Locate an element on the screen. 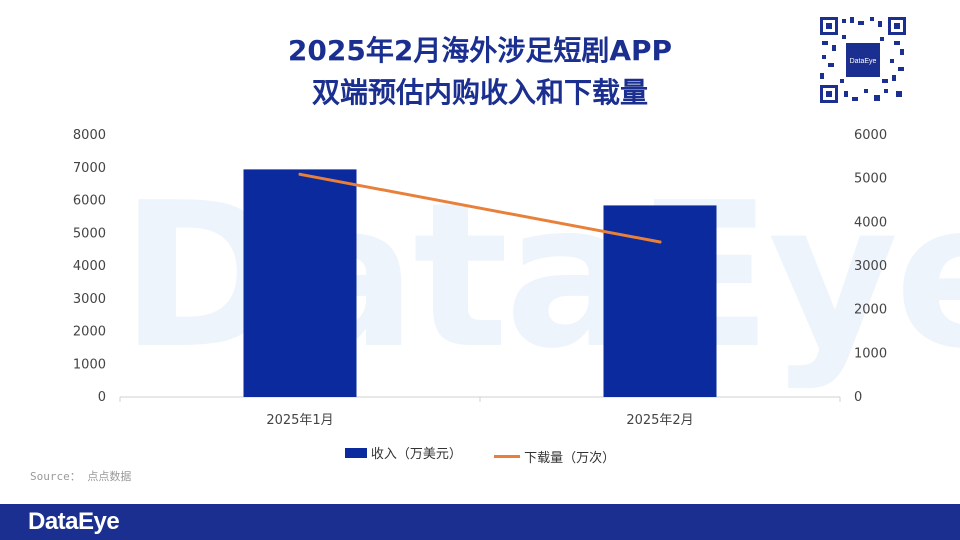 The height and width of the screenshot is (540, 960). chart-title: 2025年2月海外涉足短剧APP 双端预估内购收入和下载量 is located at coordinates (480, 72).